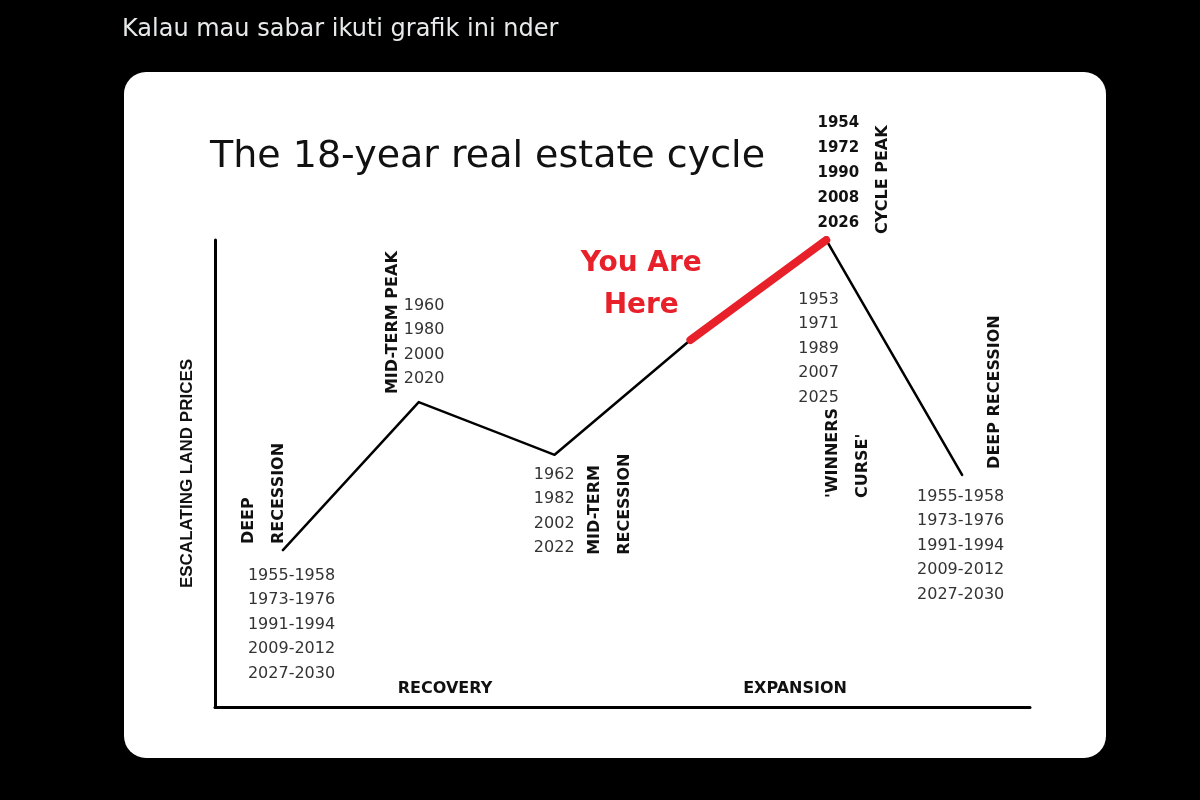  I want to click on annotation: MID-TERM PEAK, so click(392, 322).